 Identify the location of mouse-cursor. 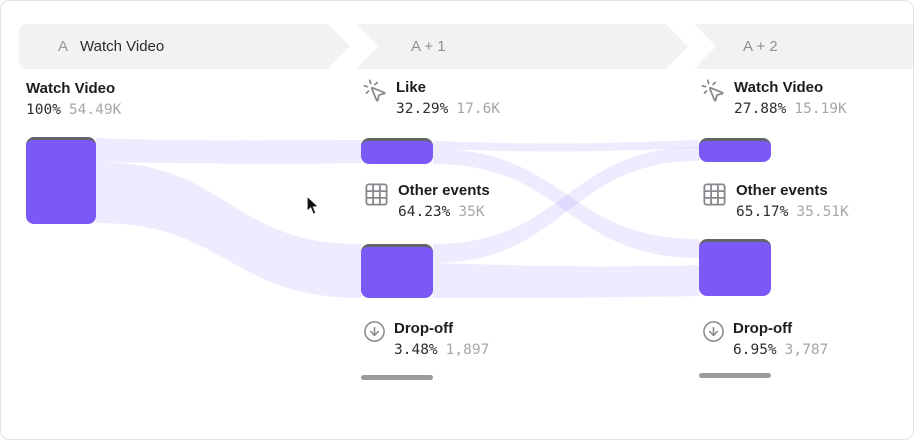
(313, 205).